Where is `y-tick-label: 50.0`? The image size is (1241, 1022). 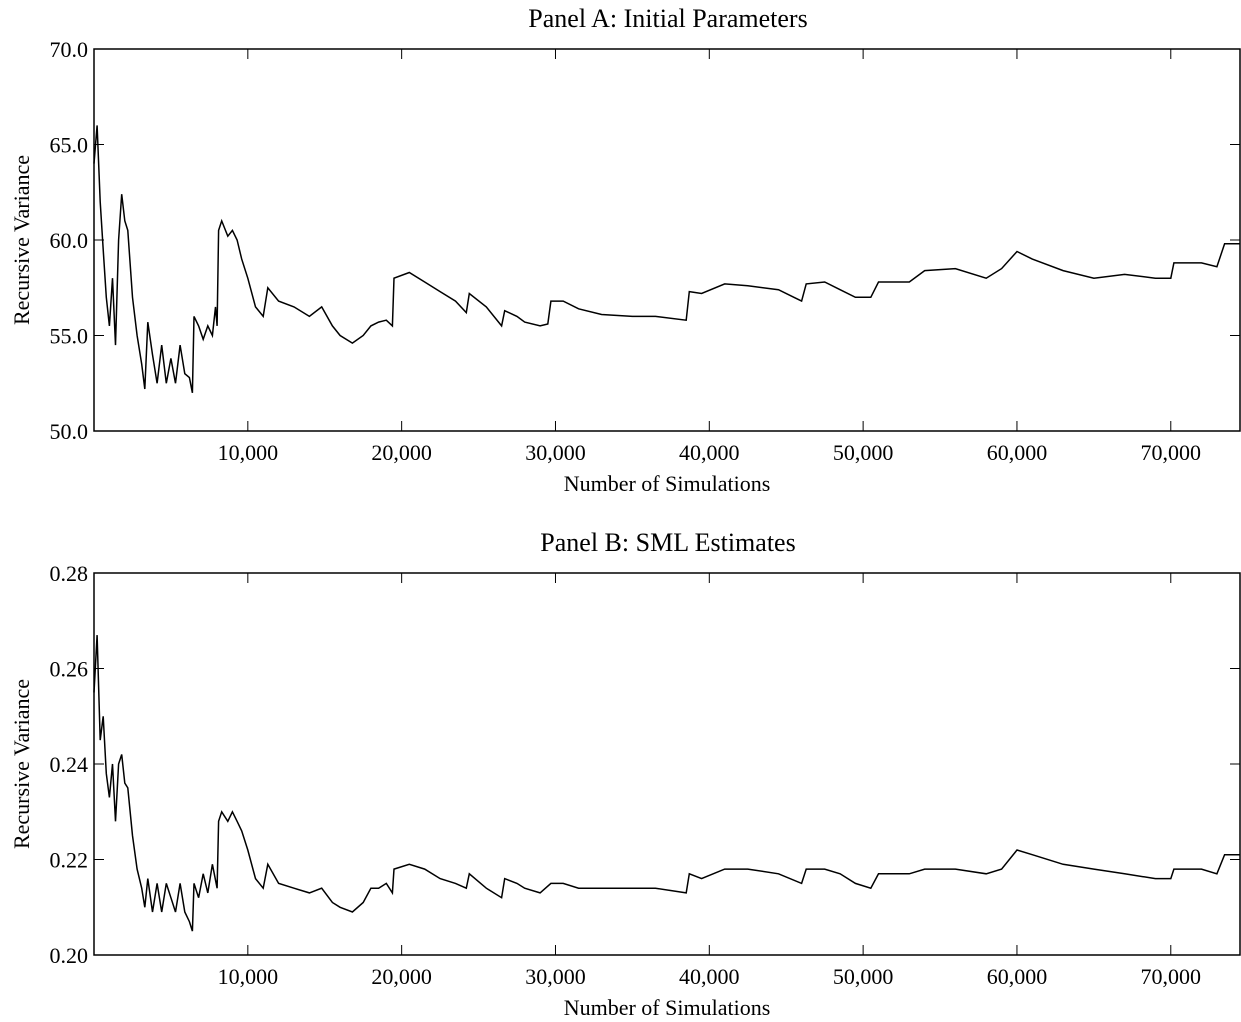 y-tick-label: 50.0 is located at coordinates (69, 431).